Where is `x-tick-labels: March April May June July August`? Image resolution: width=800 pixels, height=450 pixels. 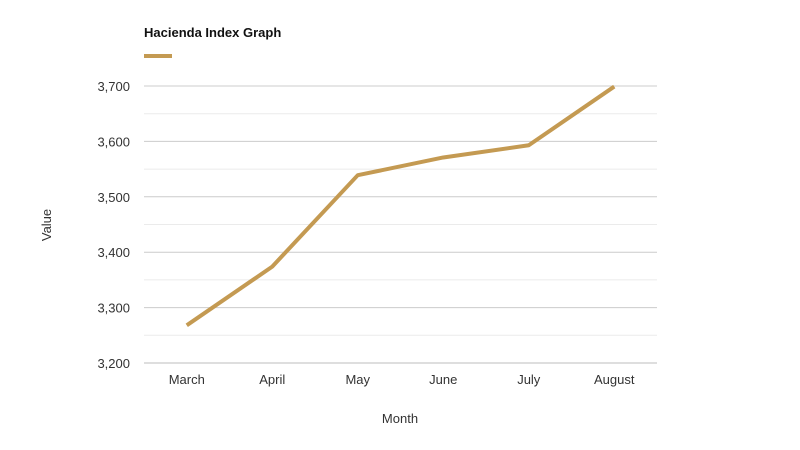
x-tick-labels: March April May June July August is located at coordinates (402, 379).